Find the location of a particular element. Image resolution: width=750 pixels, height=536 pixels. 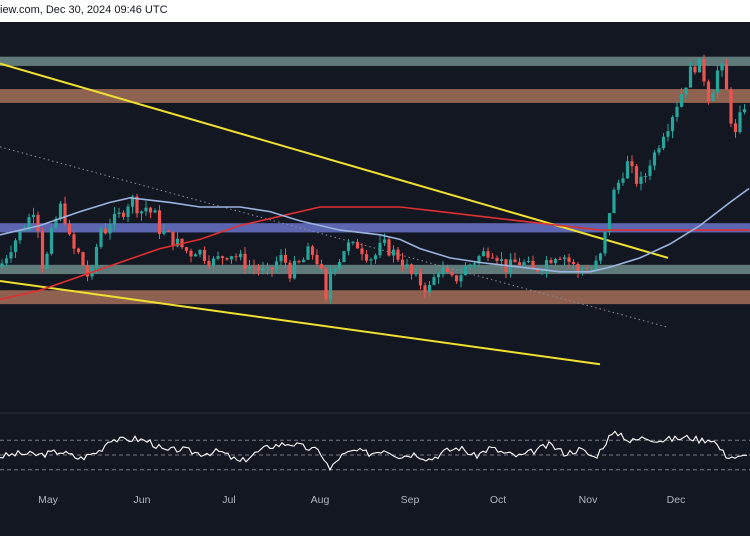

x-tick-label: Jun is located at coordinates (142, 500).